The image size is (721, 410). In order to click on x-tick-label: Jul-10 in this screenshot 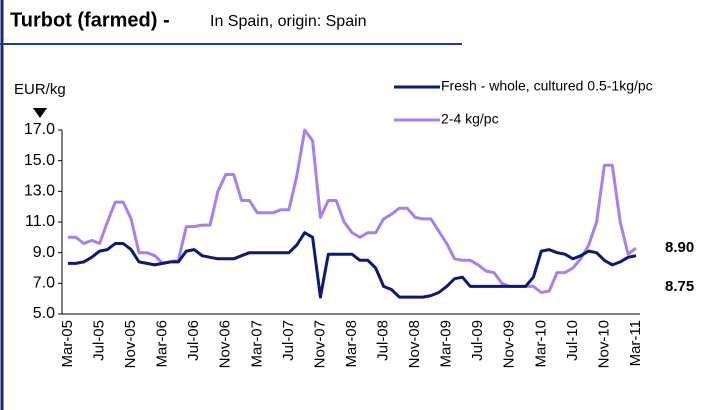, I will do `click(572, 340)`.